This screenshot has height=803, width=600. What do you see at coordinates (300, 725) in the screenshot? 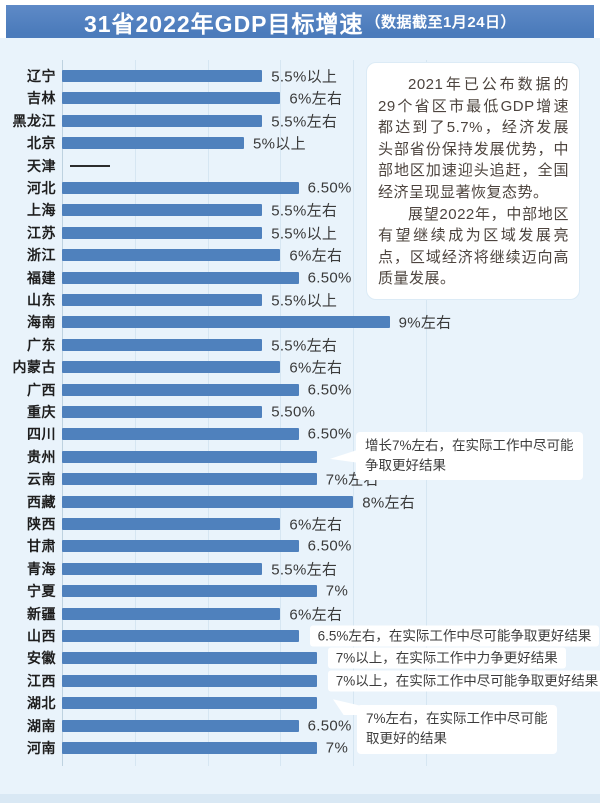
I see `chart-row: 湖南 6.50%` at bounding box center [300, 725].